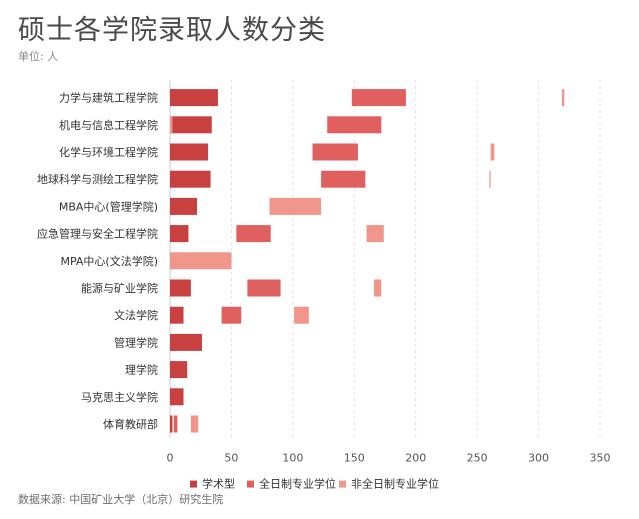 This screenshot has width=639, height=519. Describe the element at coordinates (108, 152) in the screenshot. I see `category-label: 化学与环境工程学院` at that location.